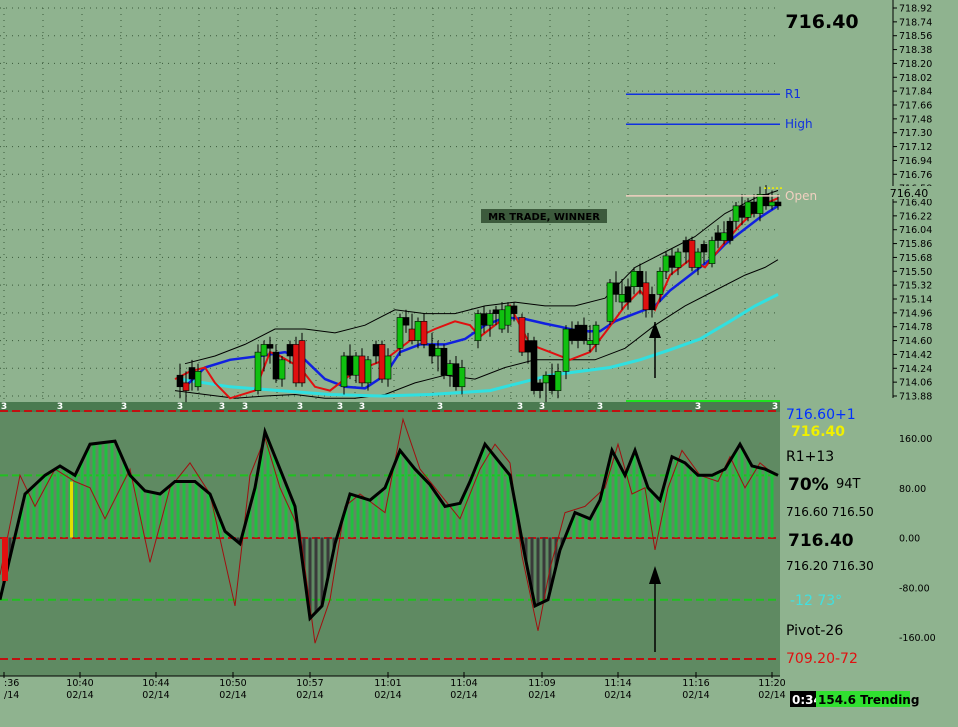  What do you see at coordinates (155, 683) in the screenshot?
I see `time-axis-time-label: 10:44` at bounding box center [155, 683].